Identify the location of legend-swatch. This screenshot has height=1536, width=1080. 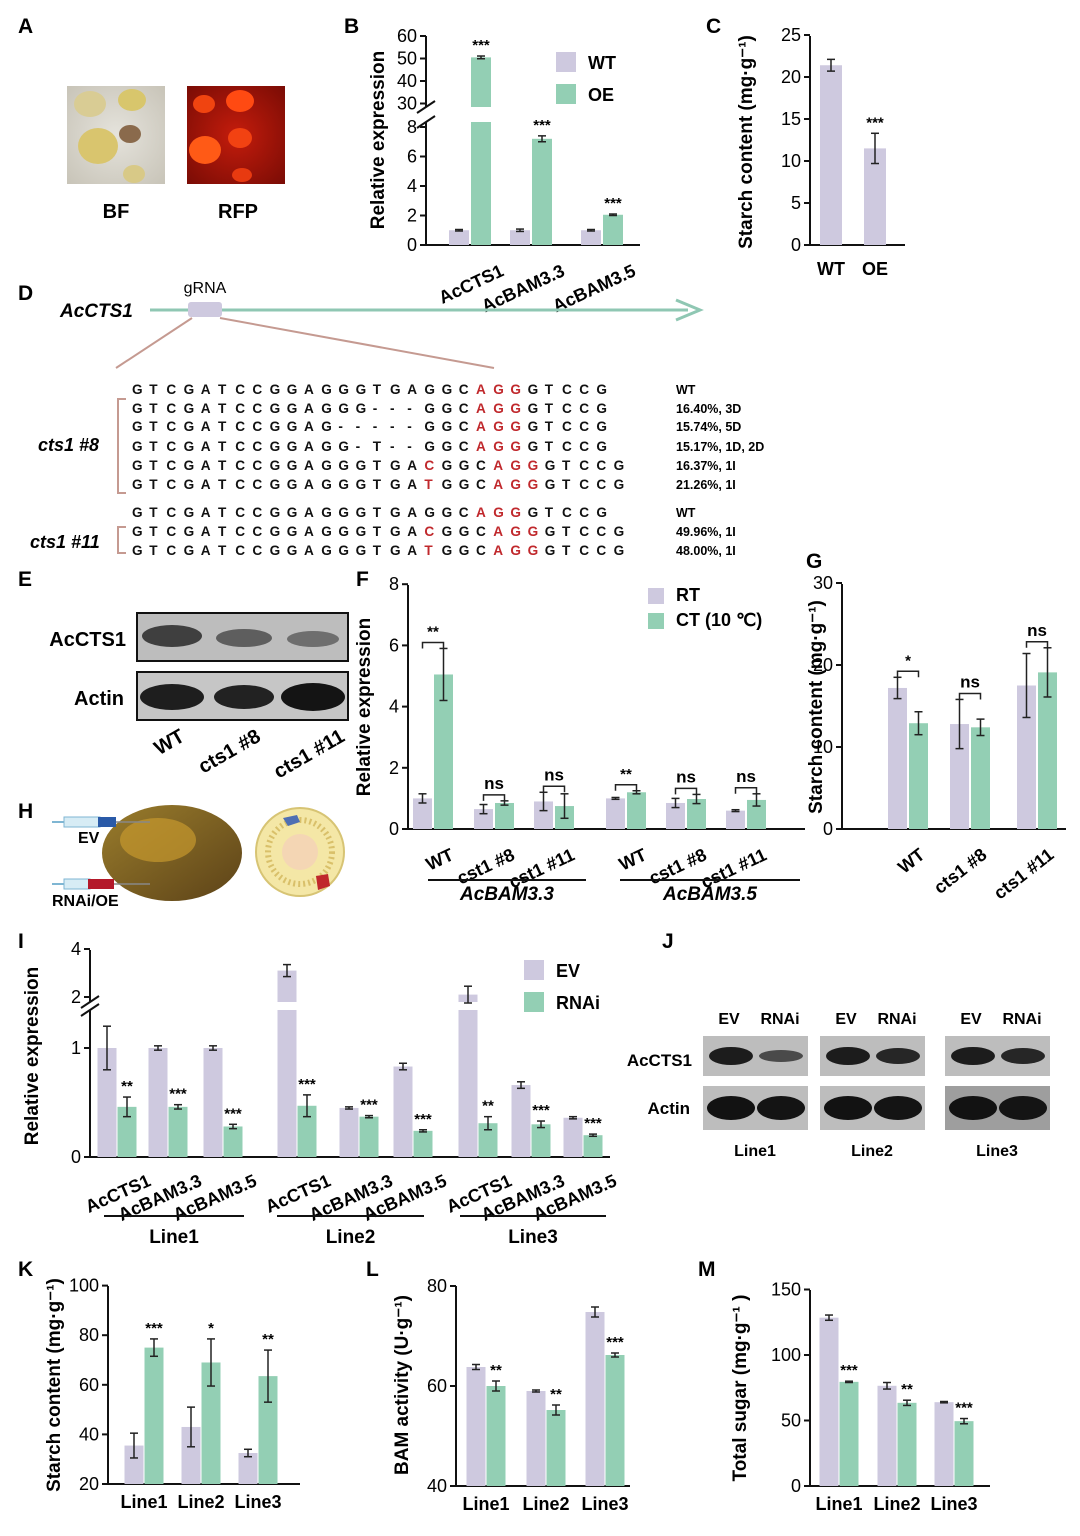
(534, 970).